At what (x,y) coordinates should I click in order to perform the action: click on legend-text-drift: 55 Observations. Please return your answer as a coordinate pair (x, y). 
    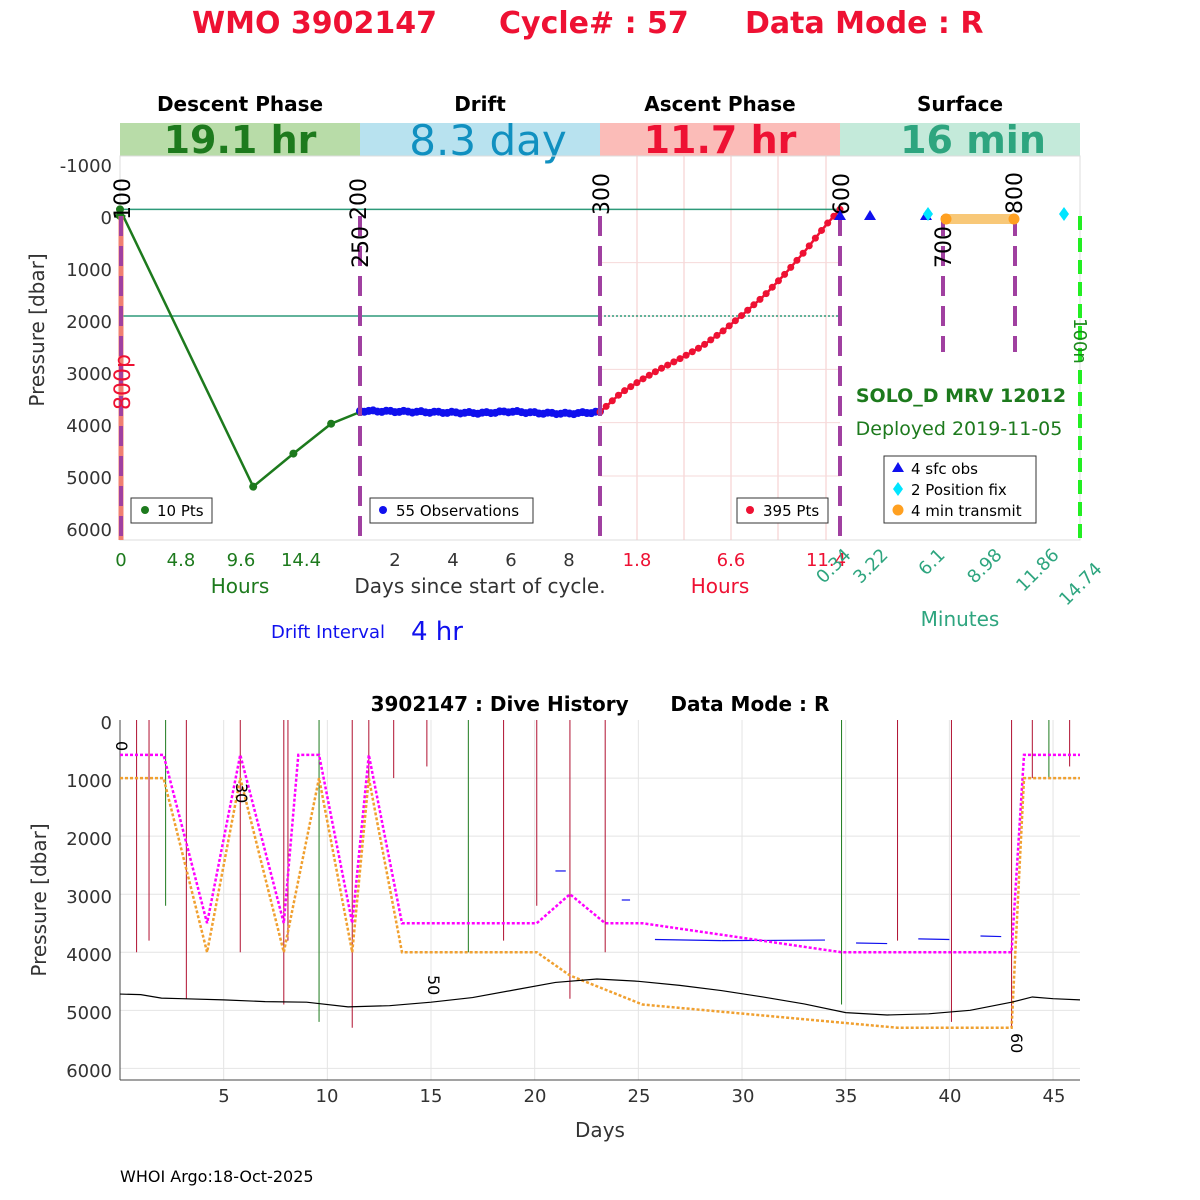
    Looking at the image, I should click on (457, 511).